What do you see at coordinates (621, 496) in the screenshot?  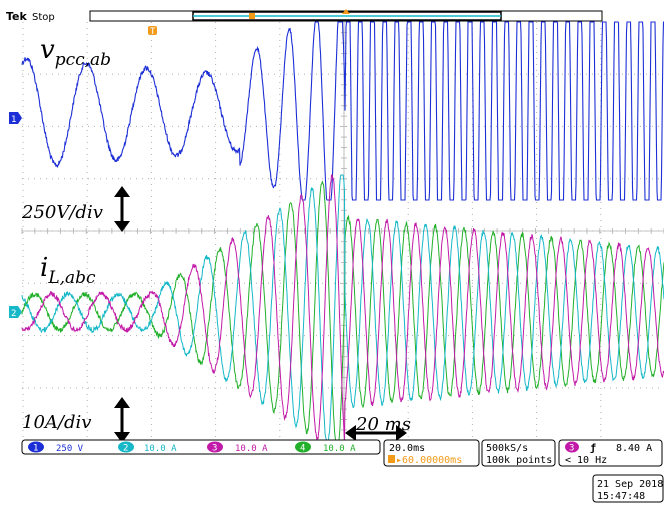 I see `svg-text: 15:47:48` at bounding box center [621, 496].